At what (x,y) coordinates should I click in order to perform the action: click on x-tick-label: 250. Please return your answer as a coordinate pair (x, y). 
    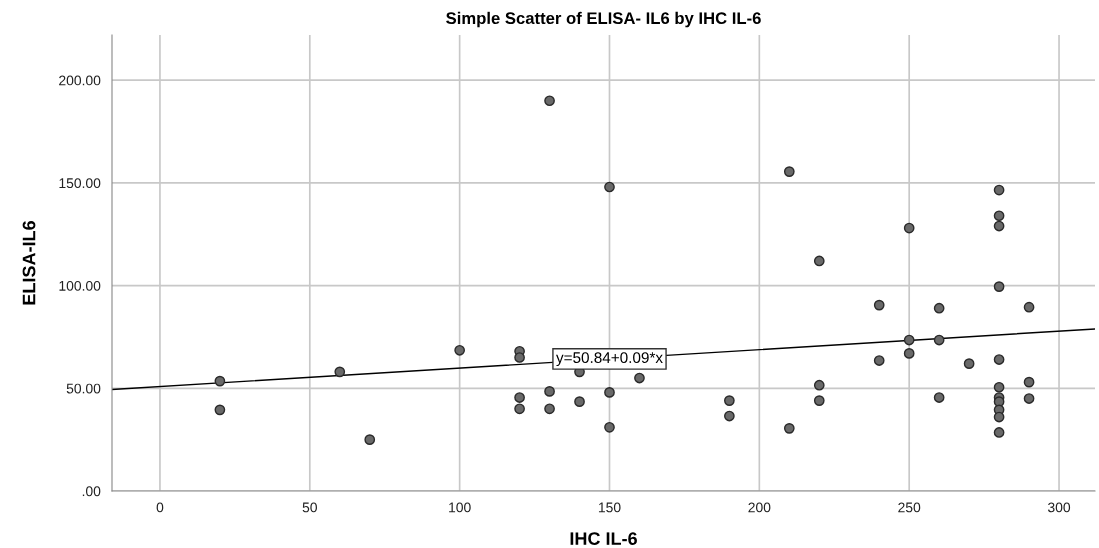
    Looking at the image, I should click on (909, 507).